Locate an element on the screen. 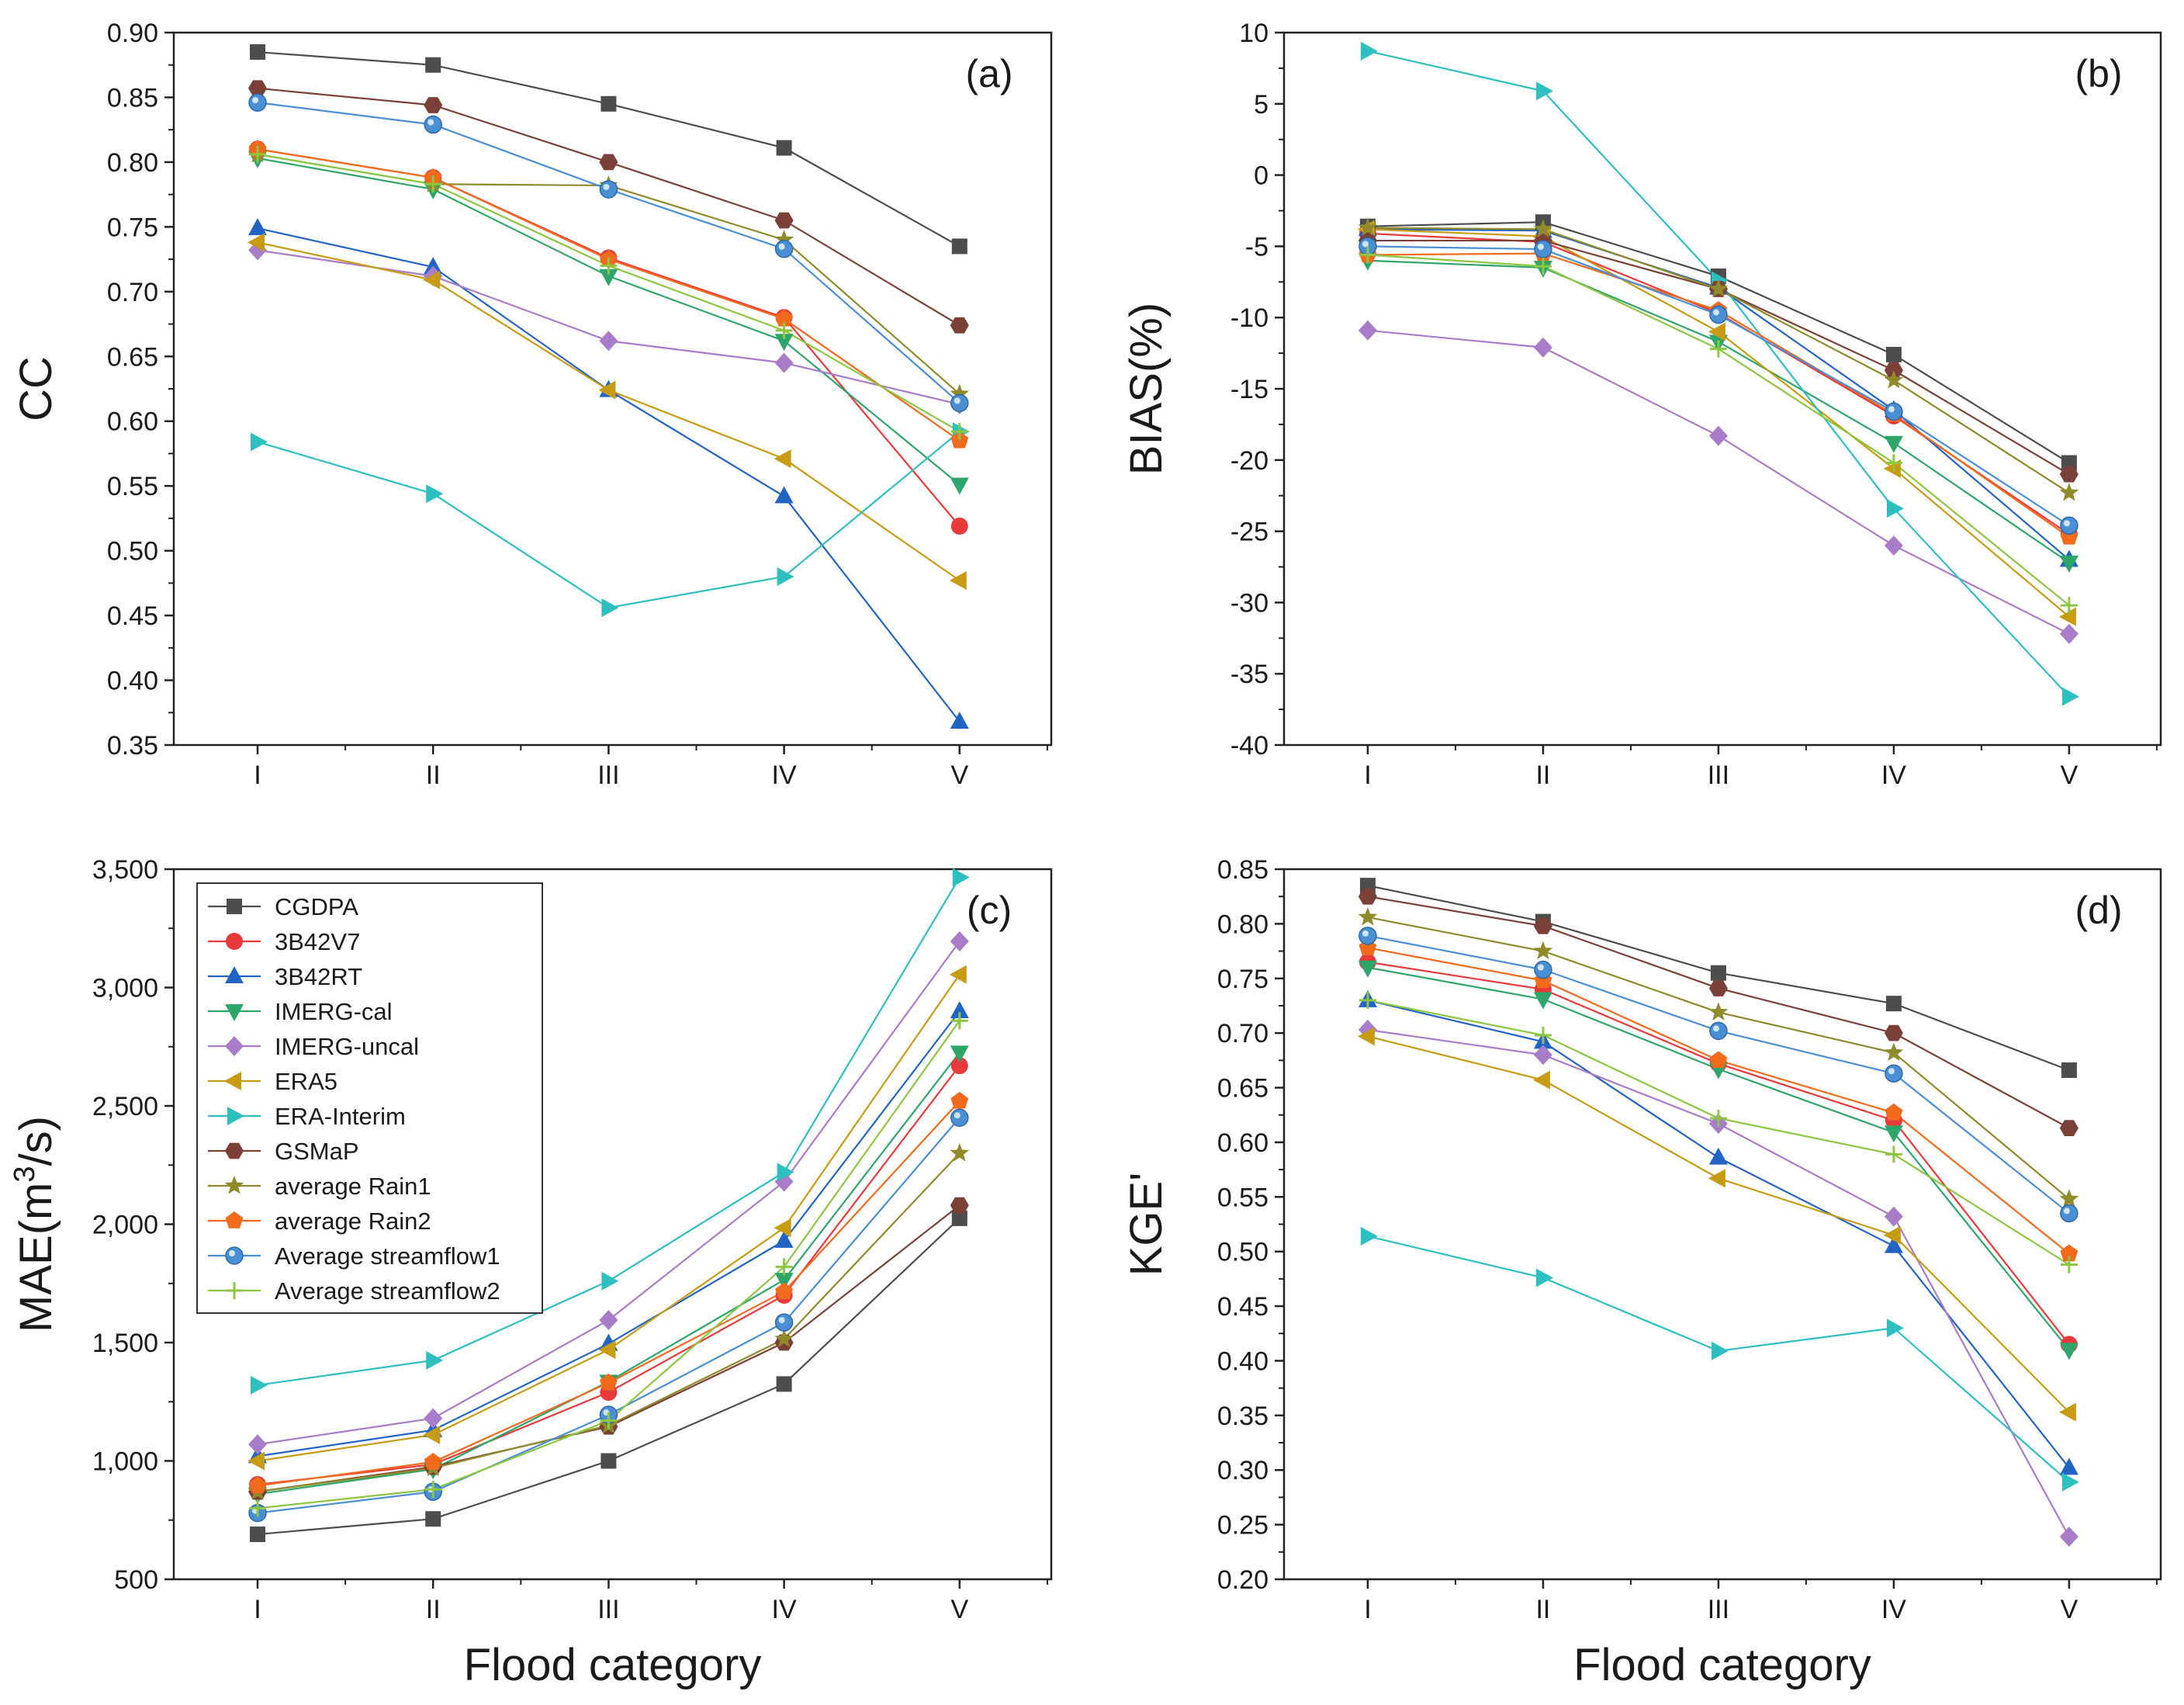 The height and width of the screenshot is (1705, 2184). panel-b-point-average-streamflow1-highlight is located at coordinates (1366, 244).